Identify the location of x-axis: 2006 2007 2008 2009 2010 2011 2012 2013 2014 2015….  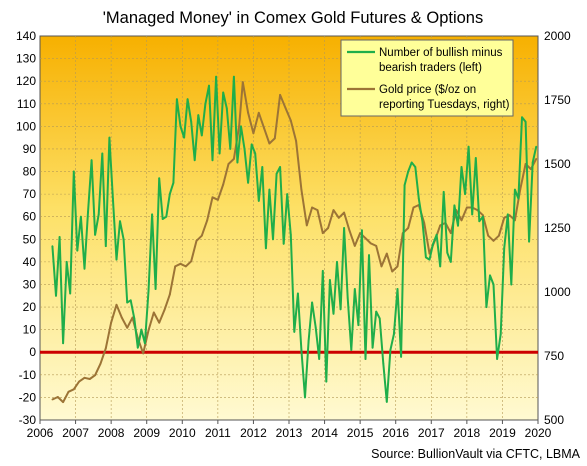
(289, 430).